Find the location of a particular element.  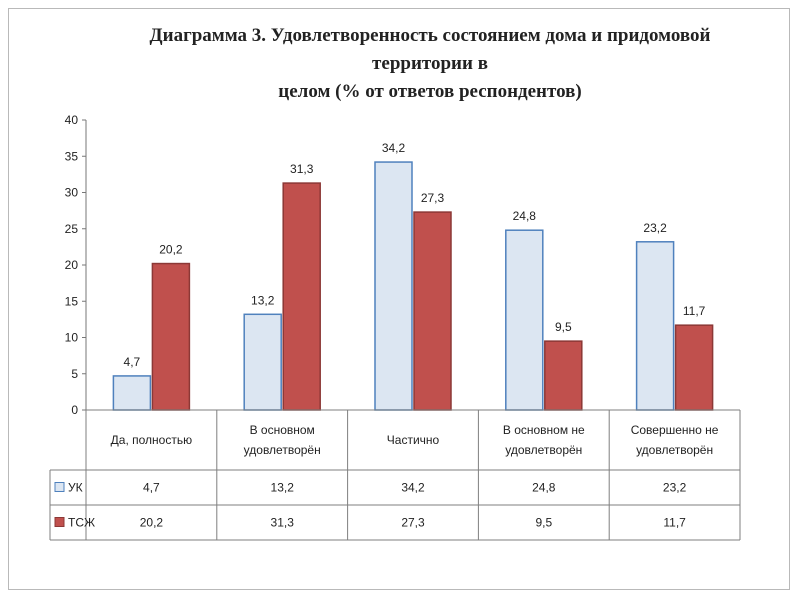

category-label: Да, полностью is located at coordinates (151, 440).